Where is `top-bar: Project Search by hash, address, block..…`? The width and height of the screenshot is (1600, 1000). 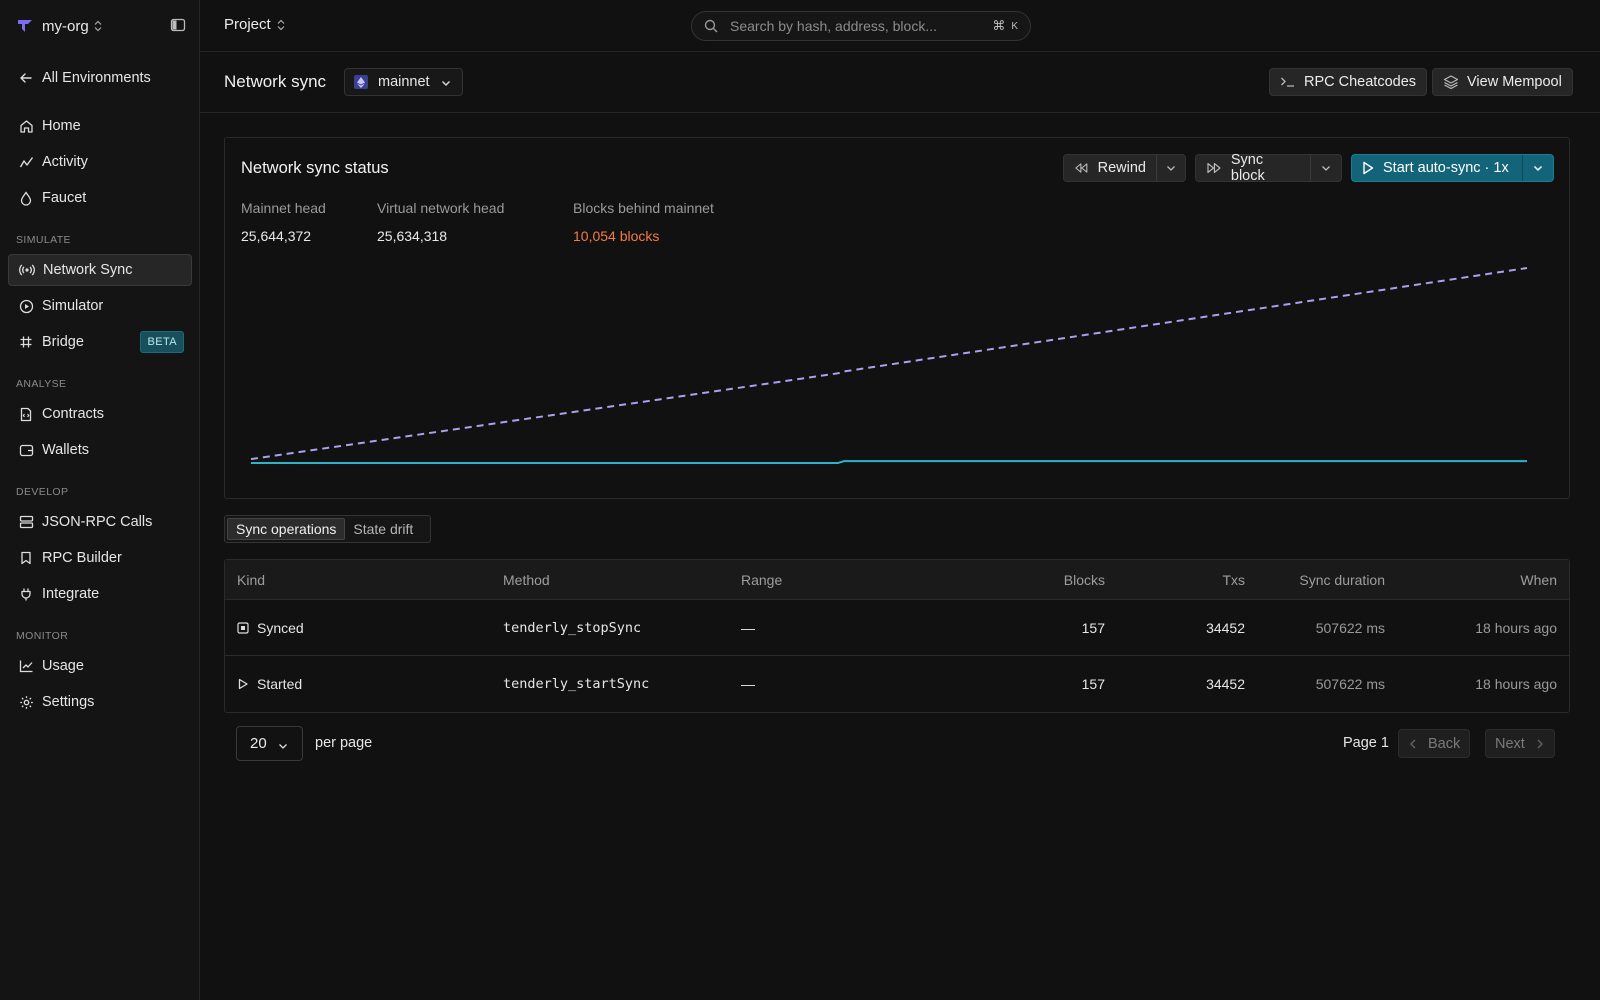
top-bar: Project Search by hash, address, block..… is located at coordinates (900, 26).